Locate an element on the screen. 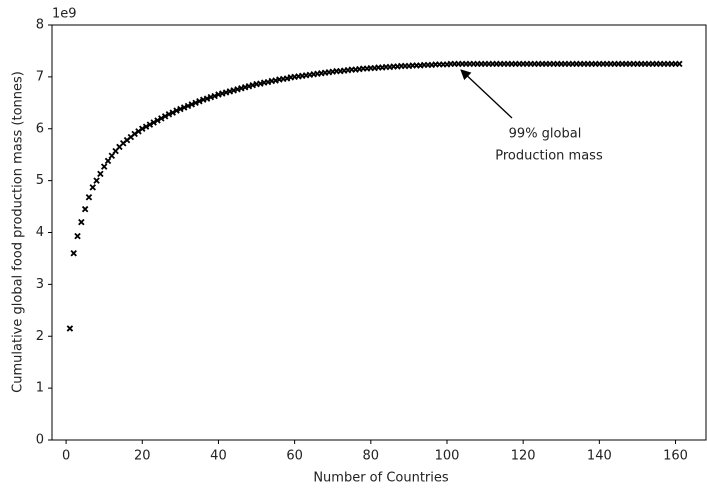  x-tick-label: 100 is located at coordinates (447, 456).